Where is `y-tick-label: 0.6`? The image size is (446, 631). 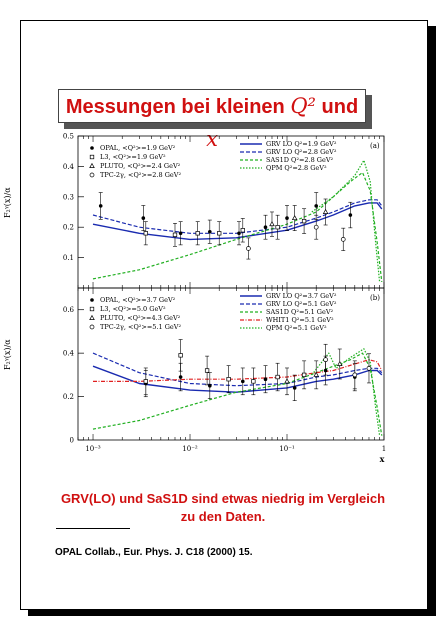
y-tick-label: 0.6 is located at coordinates (69, 310).